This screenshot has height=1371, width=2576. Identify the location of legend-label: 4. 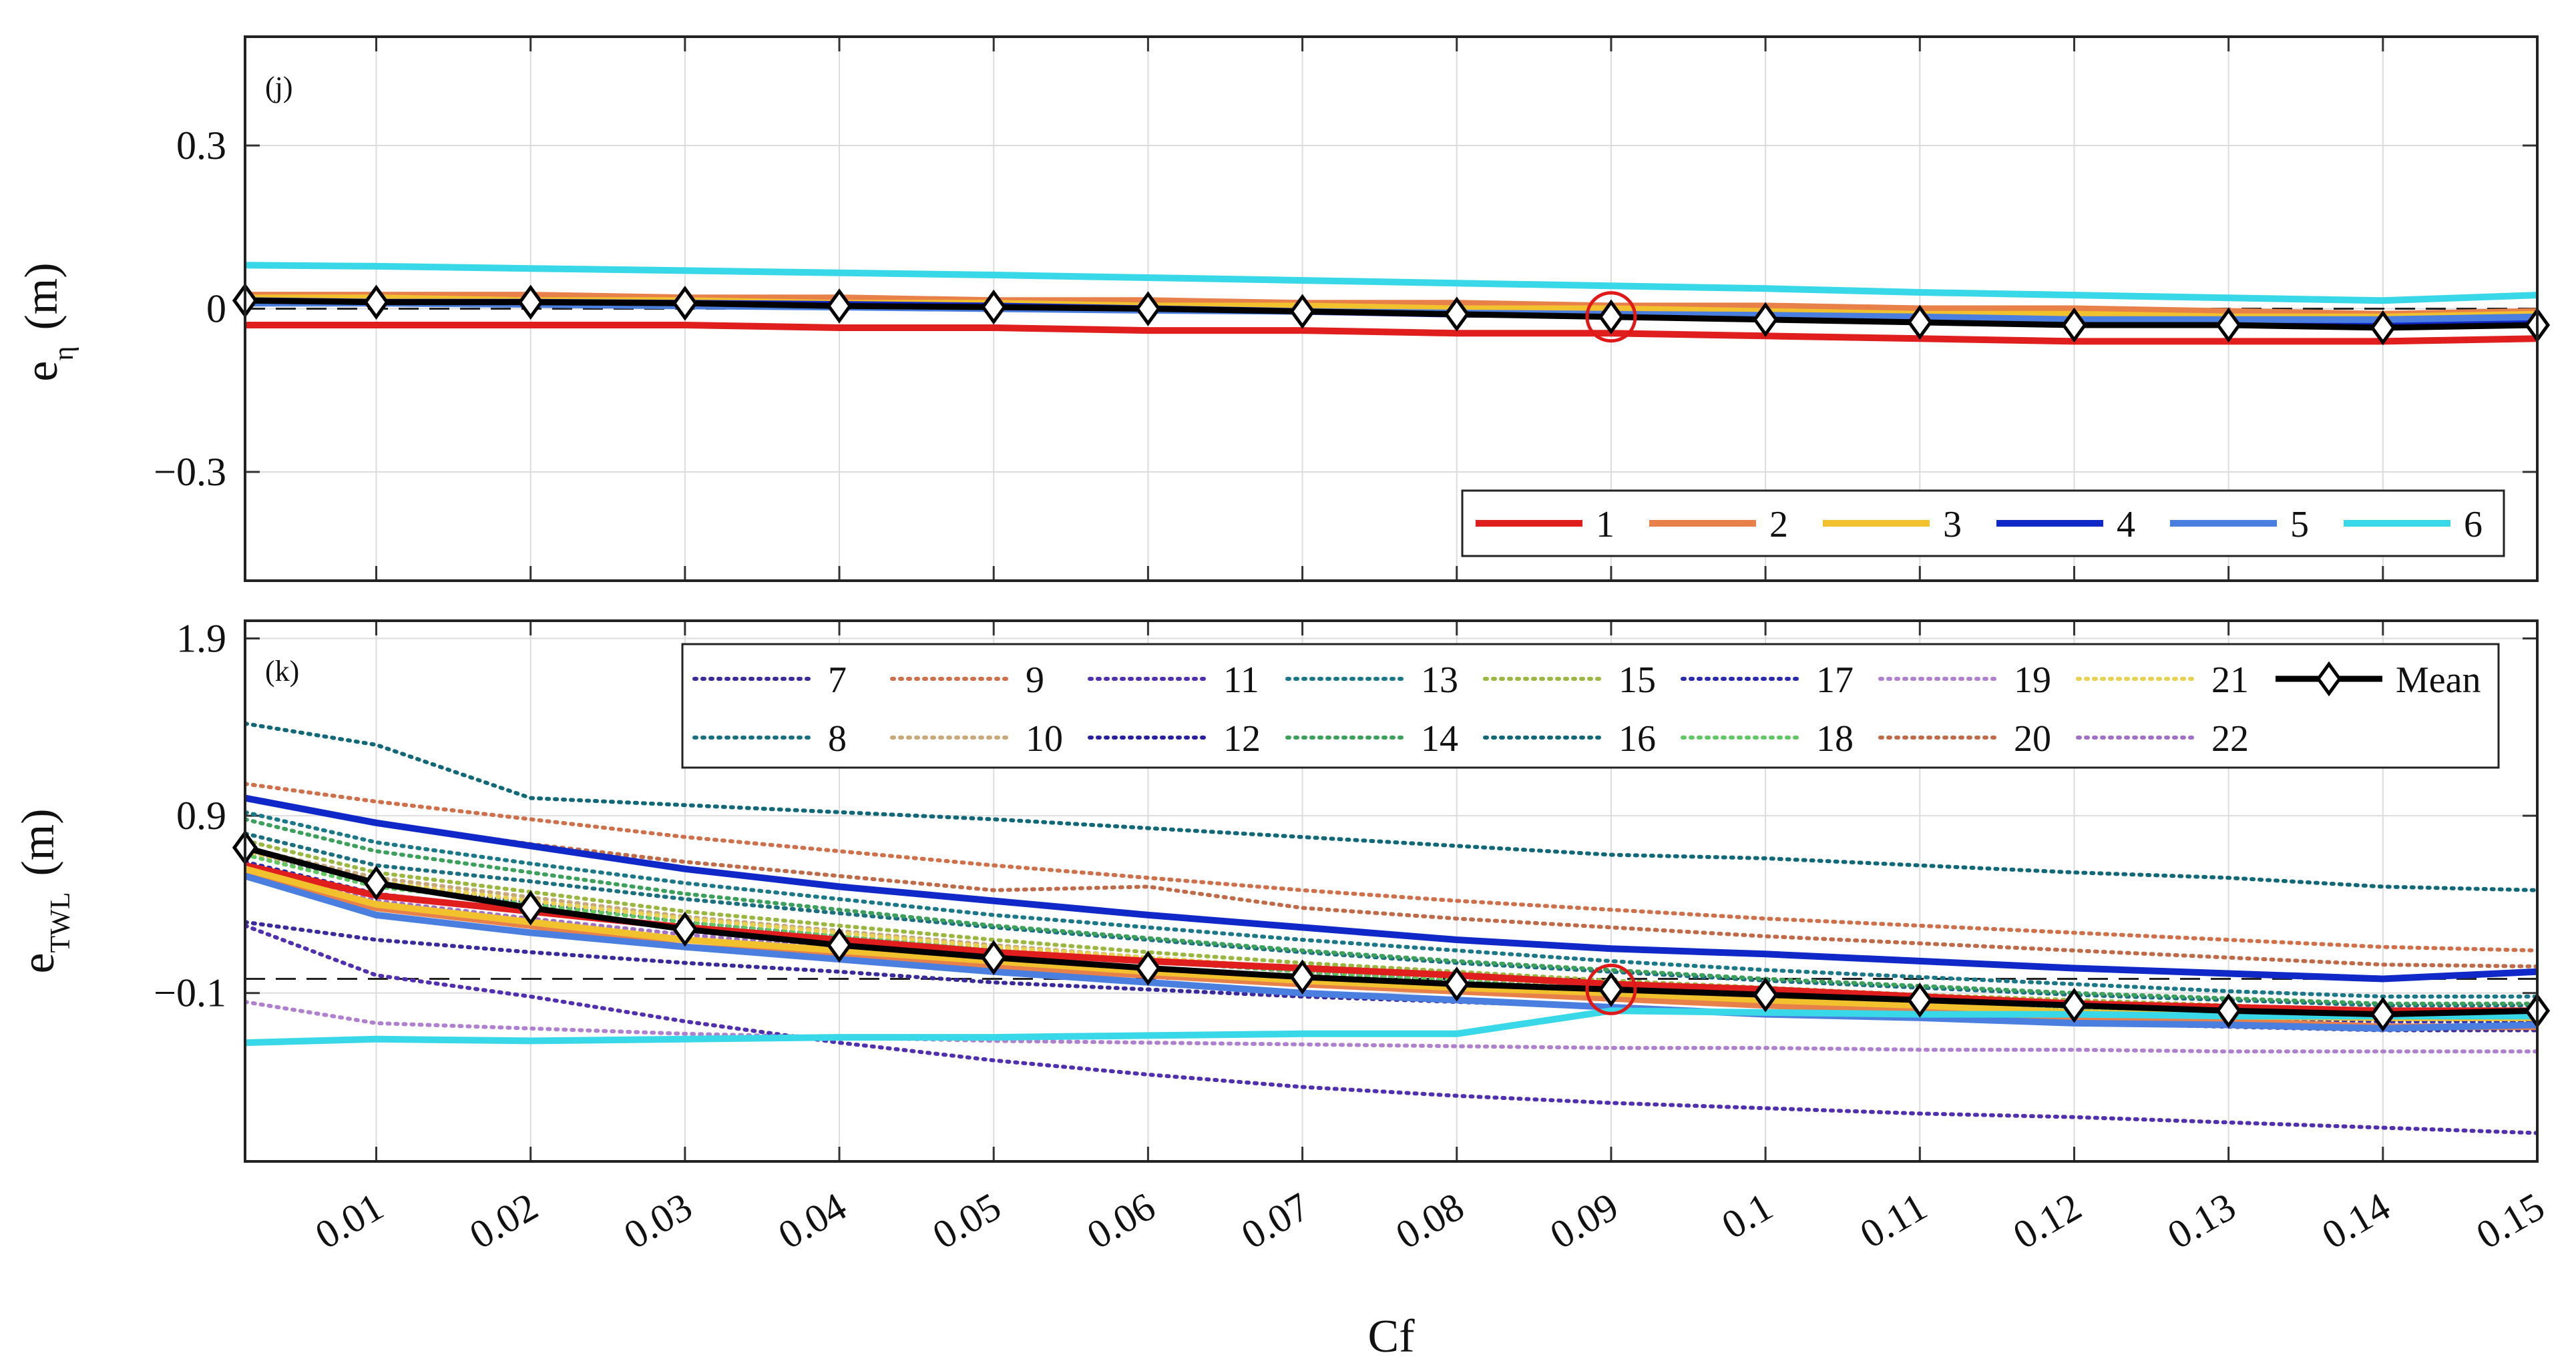
(2126, 524).